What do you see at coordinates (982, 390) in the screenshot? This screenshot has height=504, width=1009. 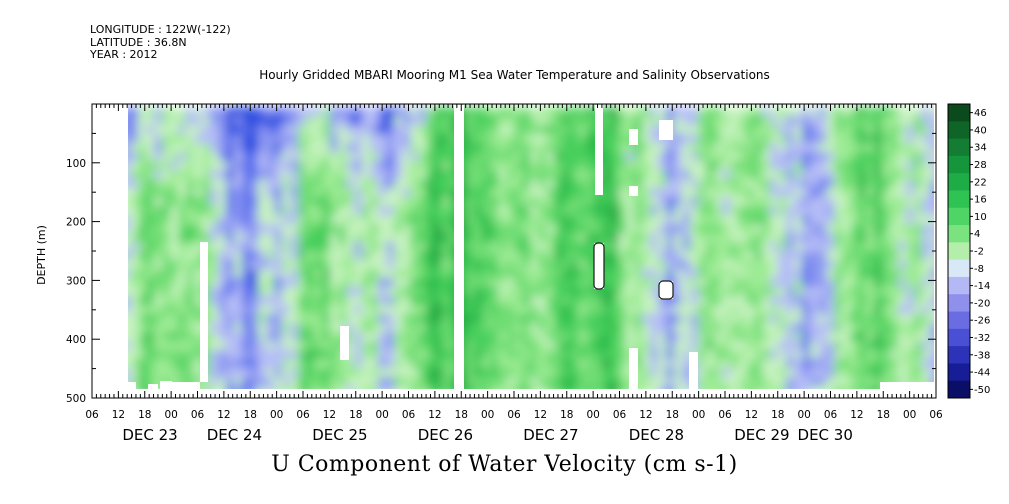 I see `colorbar-label: -50` at bounding box center [982, 390].